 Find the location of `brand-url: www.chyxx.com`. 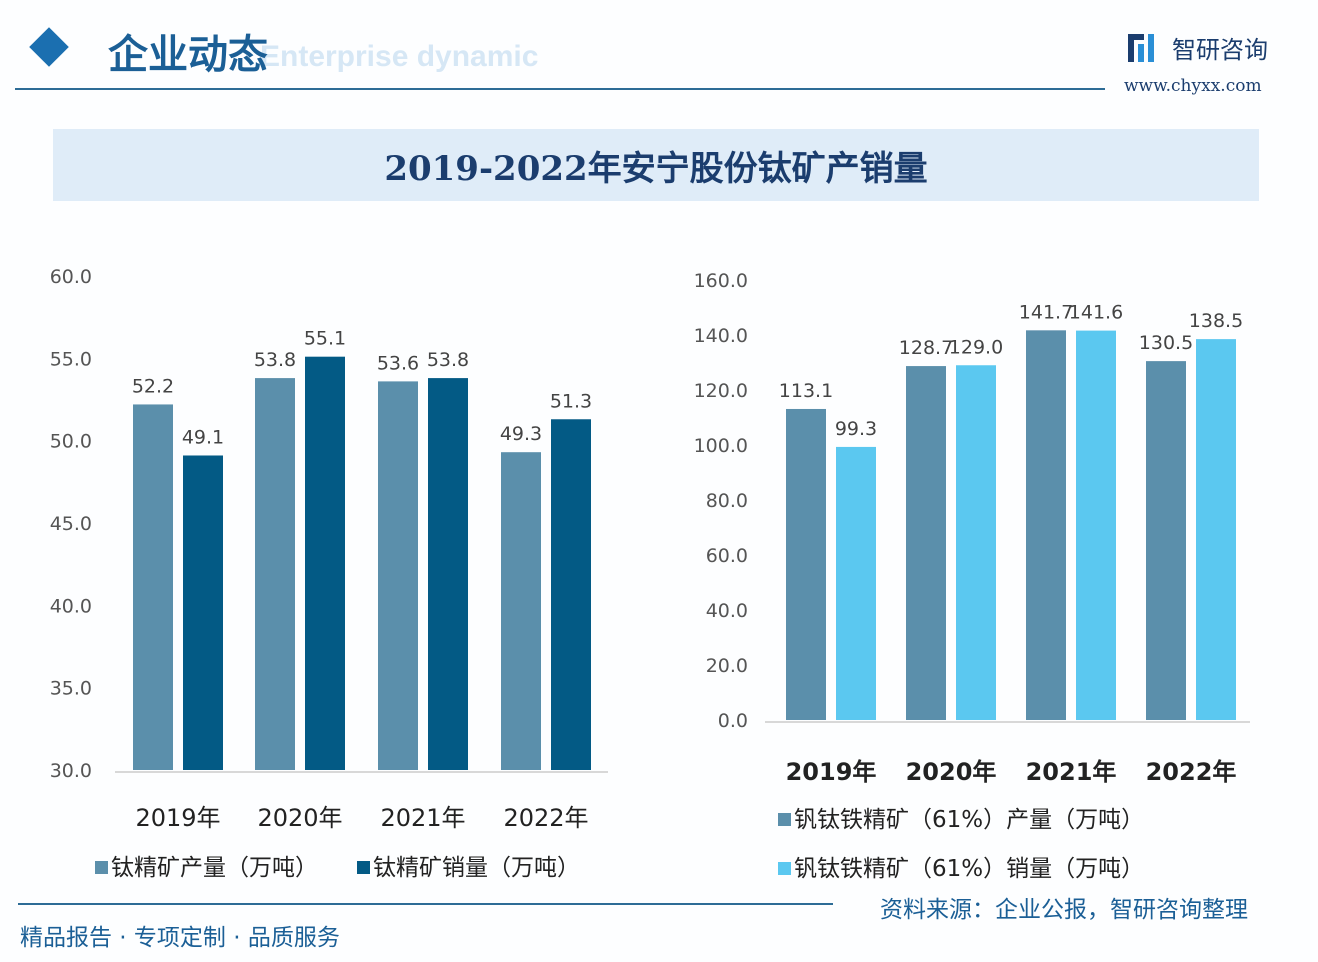

brand-url: www.chyxx.com is located at coordinates (1193, 86).